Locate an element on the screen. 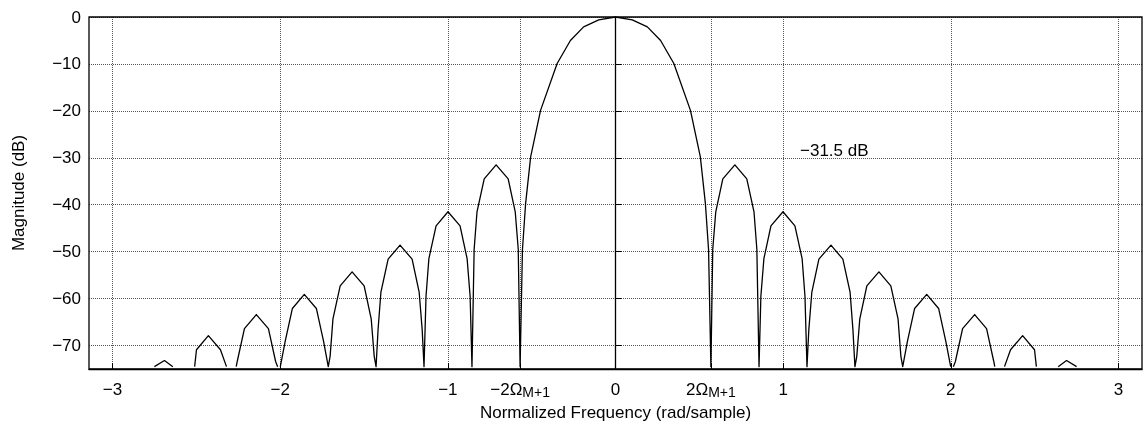  y-axis-title: Magnitude (dB) is located at coordinates (18, 193).